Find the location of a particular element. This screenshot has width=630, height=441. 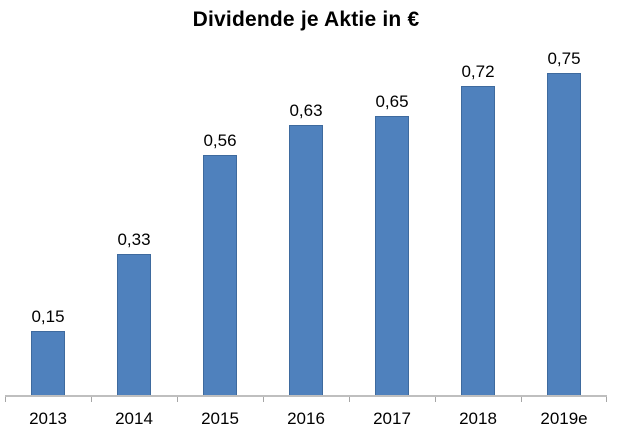

x-axis-label-2019e: 2019e is located at coordinates (564, 418).